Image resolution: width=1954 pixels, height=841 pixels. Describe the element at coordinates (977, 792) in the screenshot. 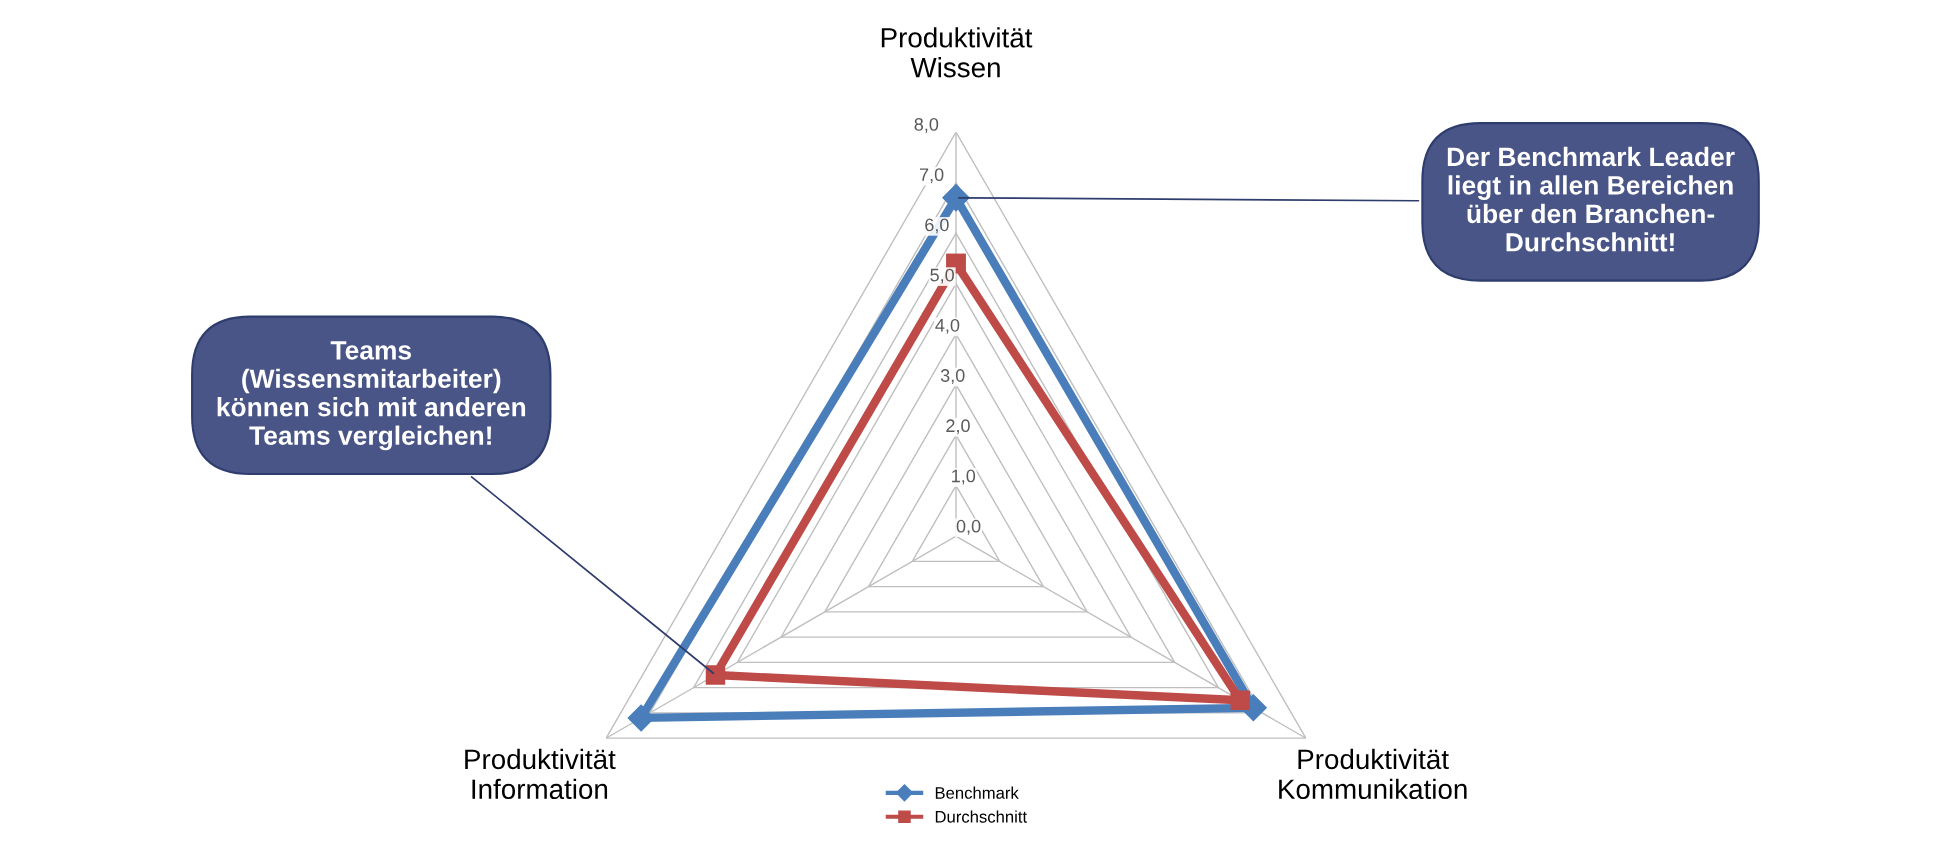

I see `legend-label: Benchmark` at that location.